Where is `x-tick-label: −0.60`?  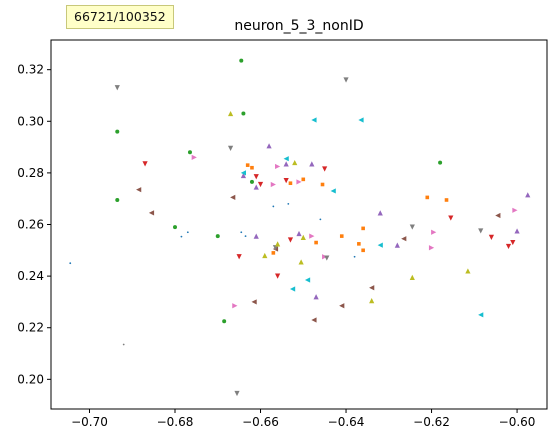 x-tick-label: −0.60 is located at coordinates (517, 422).